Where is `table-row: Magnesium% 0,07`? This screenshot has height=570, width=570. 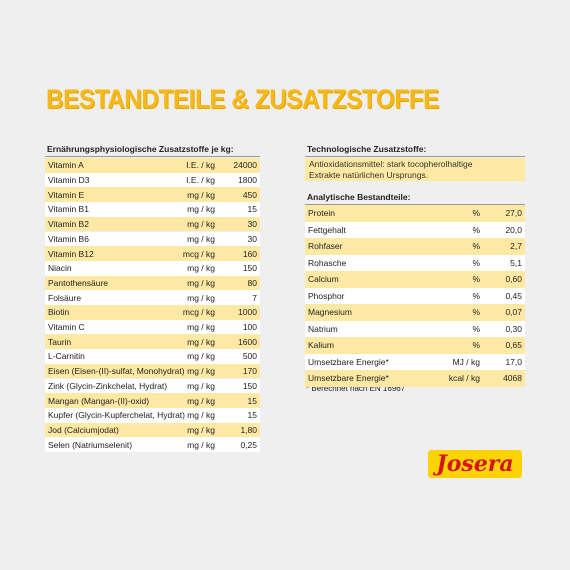
table-row: Magnesium% 0,07 is located at coordinates (415, 312).